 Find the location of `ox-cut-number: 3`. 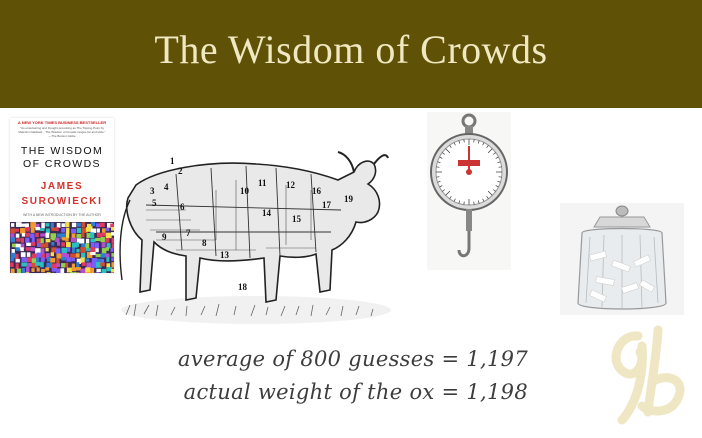

ox-cut-number: 3 is located at coordinates (152, 191).